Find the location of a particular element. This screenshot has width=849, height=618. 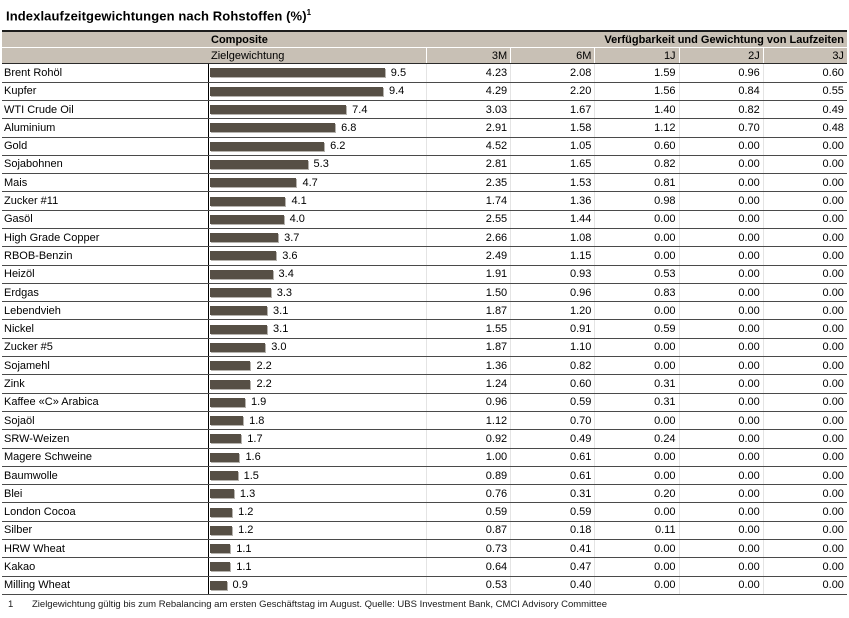

weight-value: 6.2 is located at coordinates (338, 146).